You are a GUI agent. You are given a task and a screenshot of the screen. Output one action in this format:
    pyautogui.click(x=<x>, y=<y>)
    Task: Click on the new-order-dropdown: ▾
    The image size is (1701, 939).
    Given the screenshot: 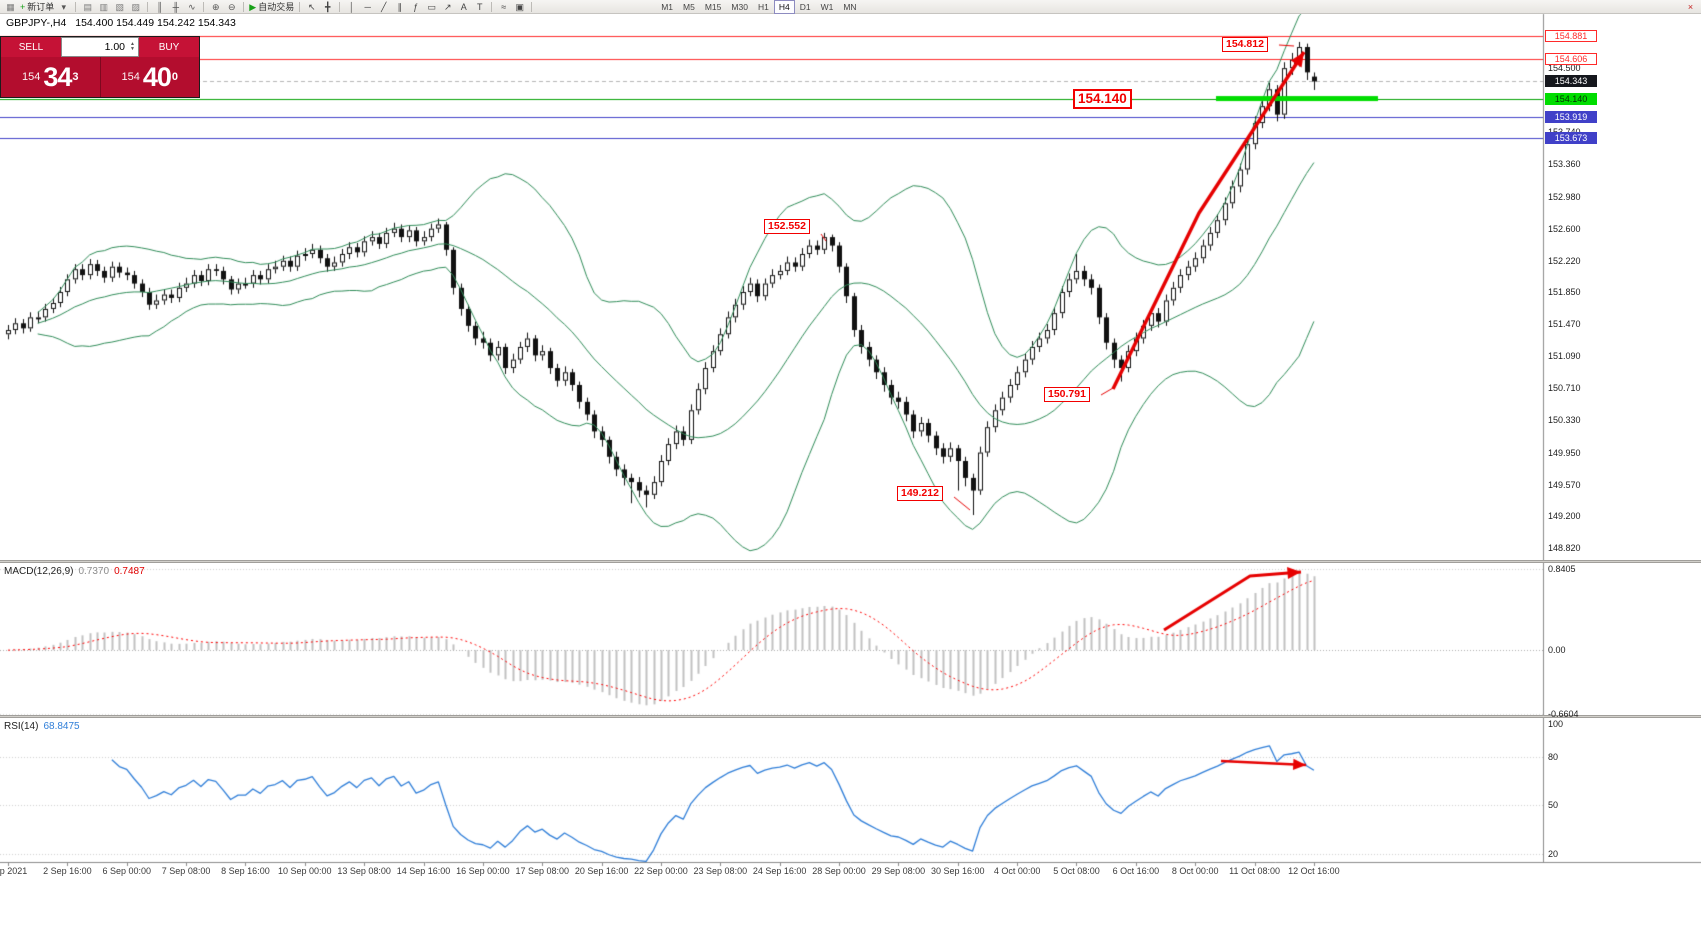 What is the action you would take?
    pyautogui.click(x=63, y=7)
    